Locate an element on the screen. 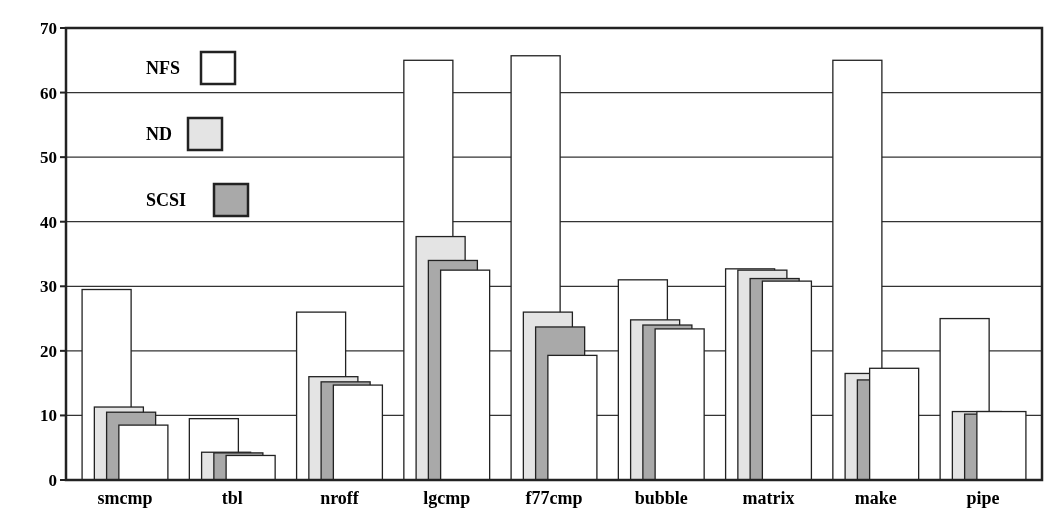  x-tick-label: f77cmp is located at coordinates (554, 498).